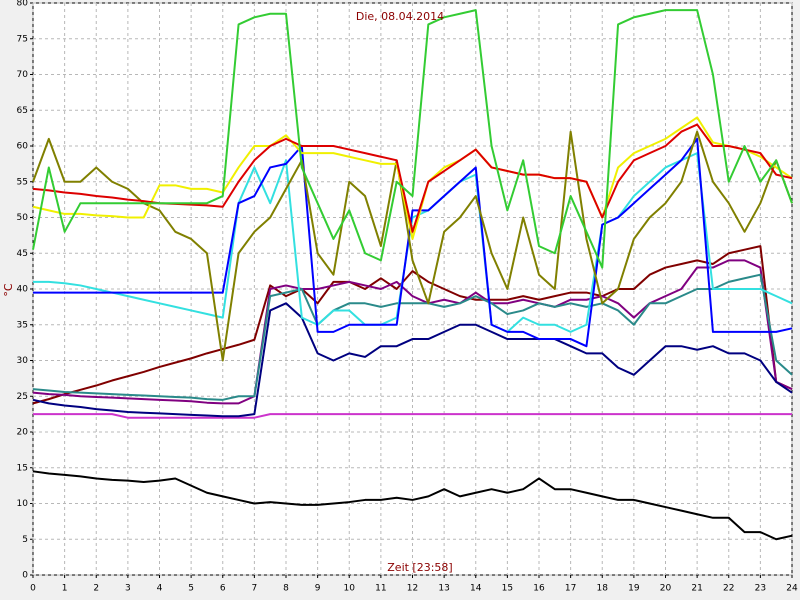 This screenshot has width=800, height=600. What do you see at coordinates (22, 182) in the screenshot?
I see `y-tick-label: 55` at bounding box center [22, 182].